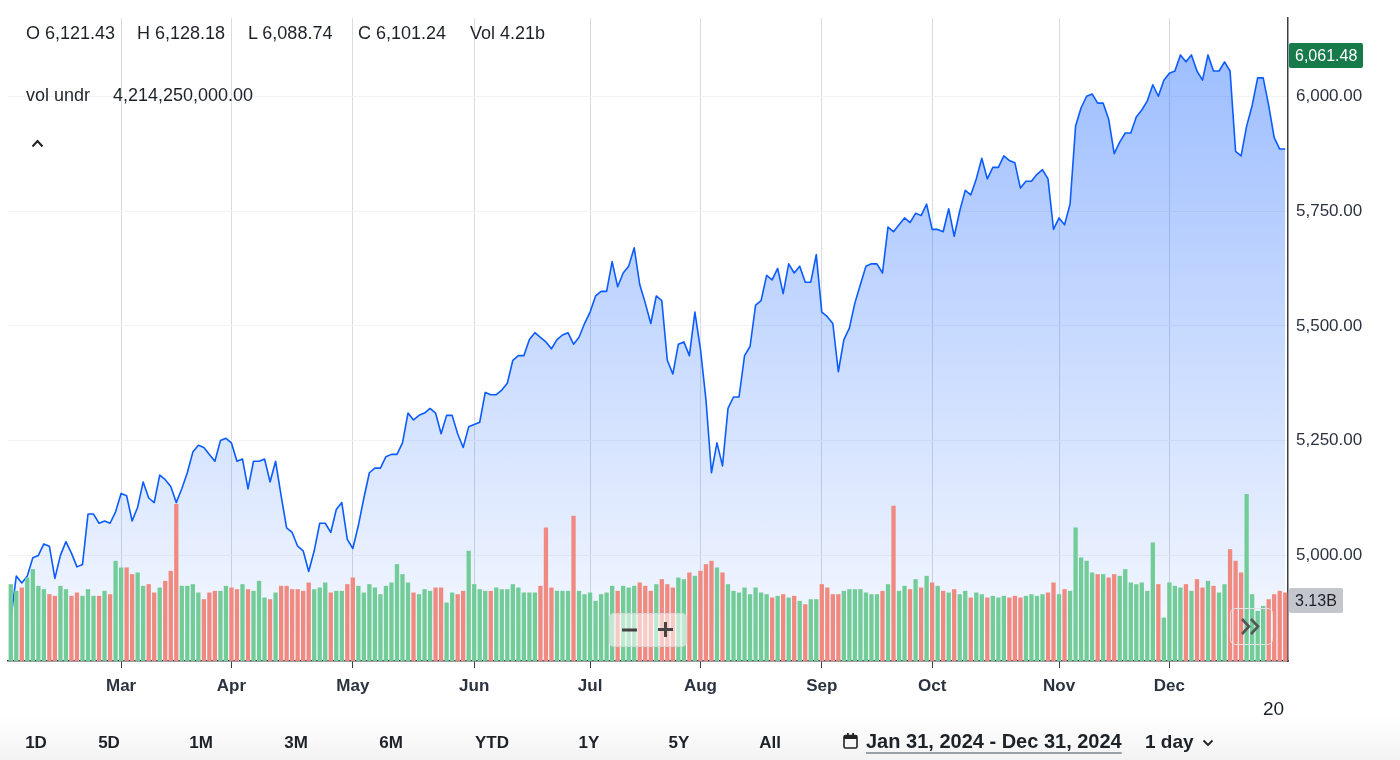 The image size is (1400, 760). Describe the element at coordinates (1329, 325) in the screenshot. I see `y-tick-label: 5,500.00` at that location.